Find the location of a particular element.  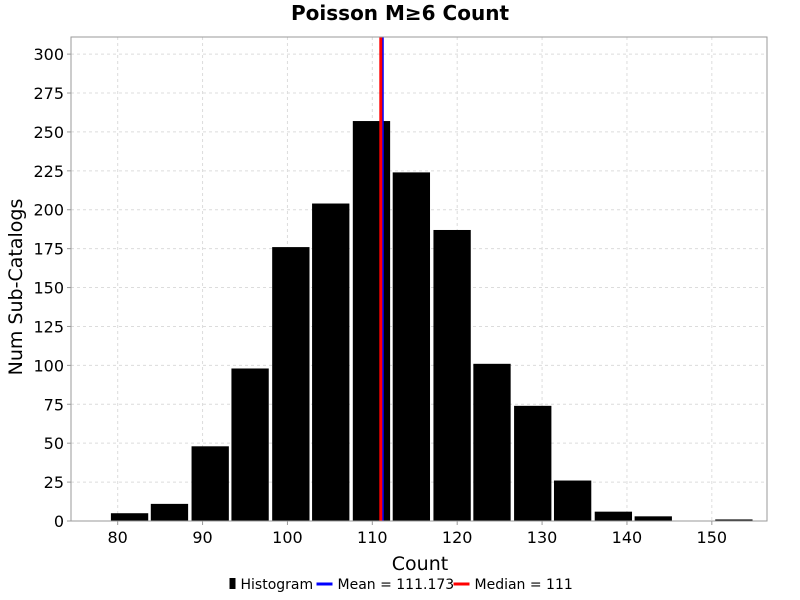

legend-label: Mean = 111.173 is located at coordinates (396, 585).